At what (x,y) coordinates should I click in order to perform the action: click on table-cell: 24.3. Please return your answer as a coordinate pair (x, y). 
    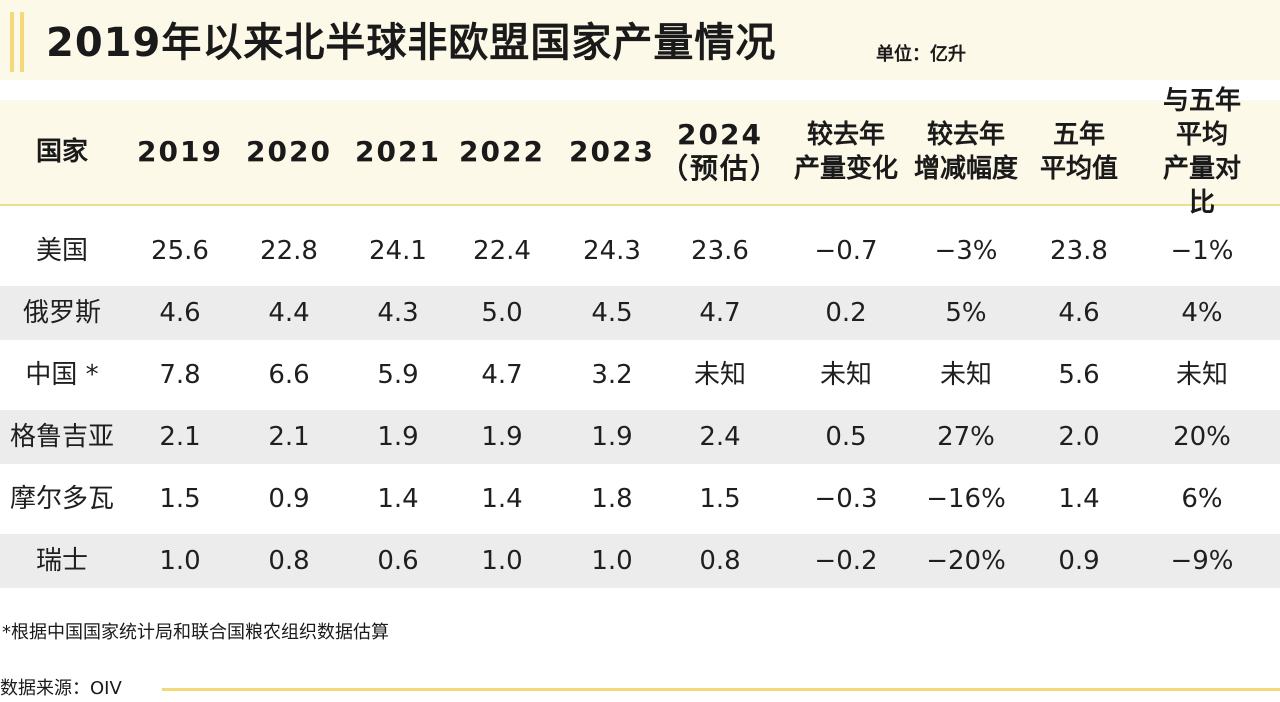
    Looking at the image, I should click on (612, 251).